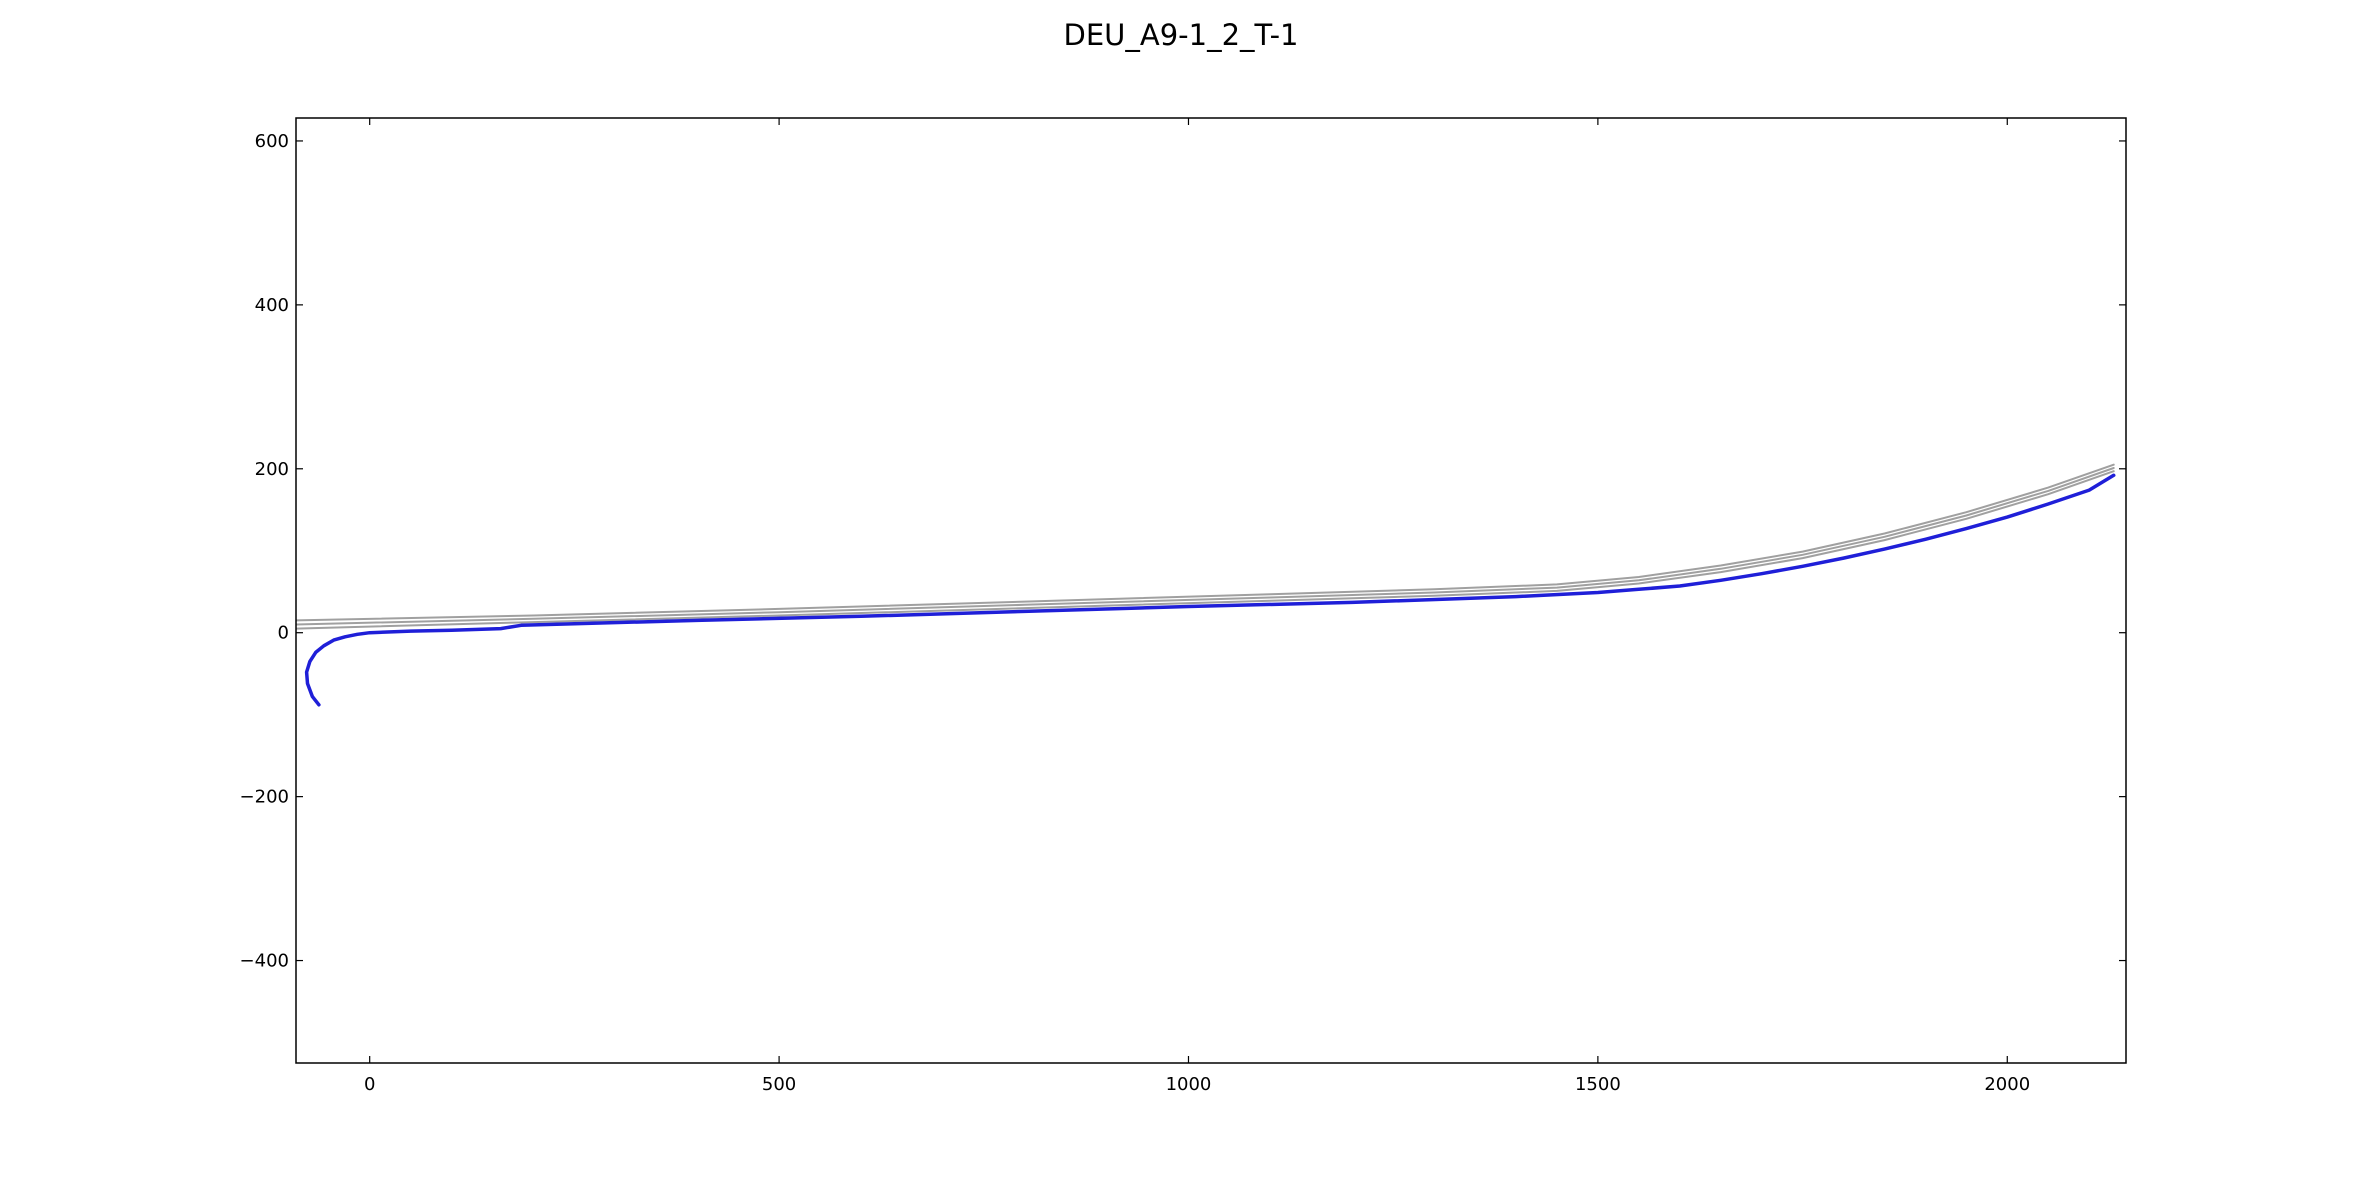 This screenshot has height=1181, width=2362. Describe the element at coordinates (2007, 1084) in the screenshot. I see `x-tick-label: 2000` at that location.